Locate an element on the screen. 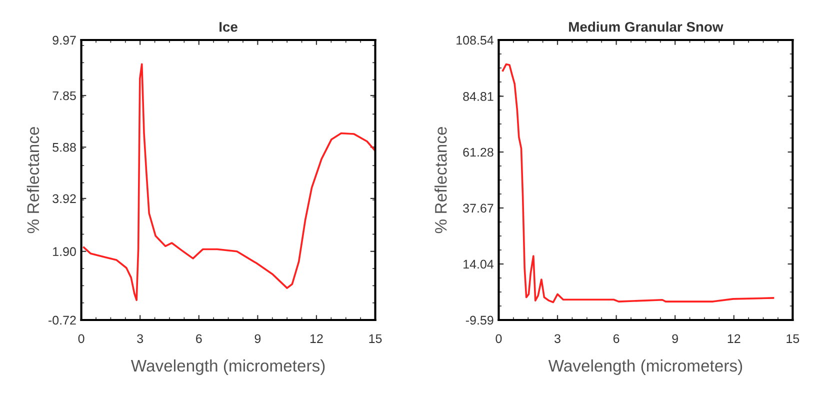 This screenshot has width=813, height=400. y-tick-label: 9.97 is located at coordinates (64, 40).